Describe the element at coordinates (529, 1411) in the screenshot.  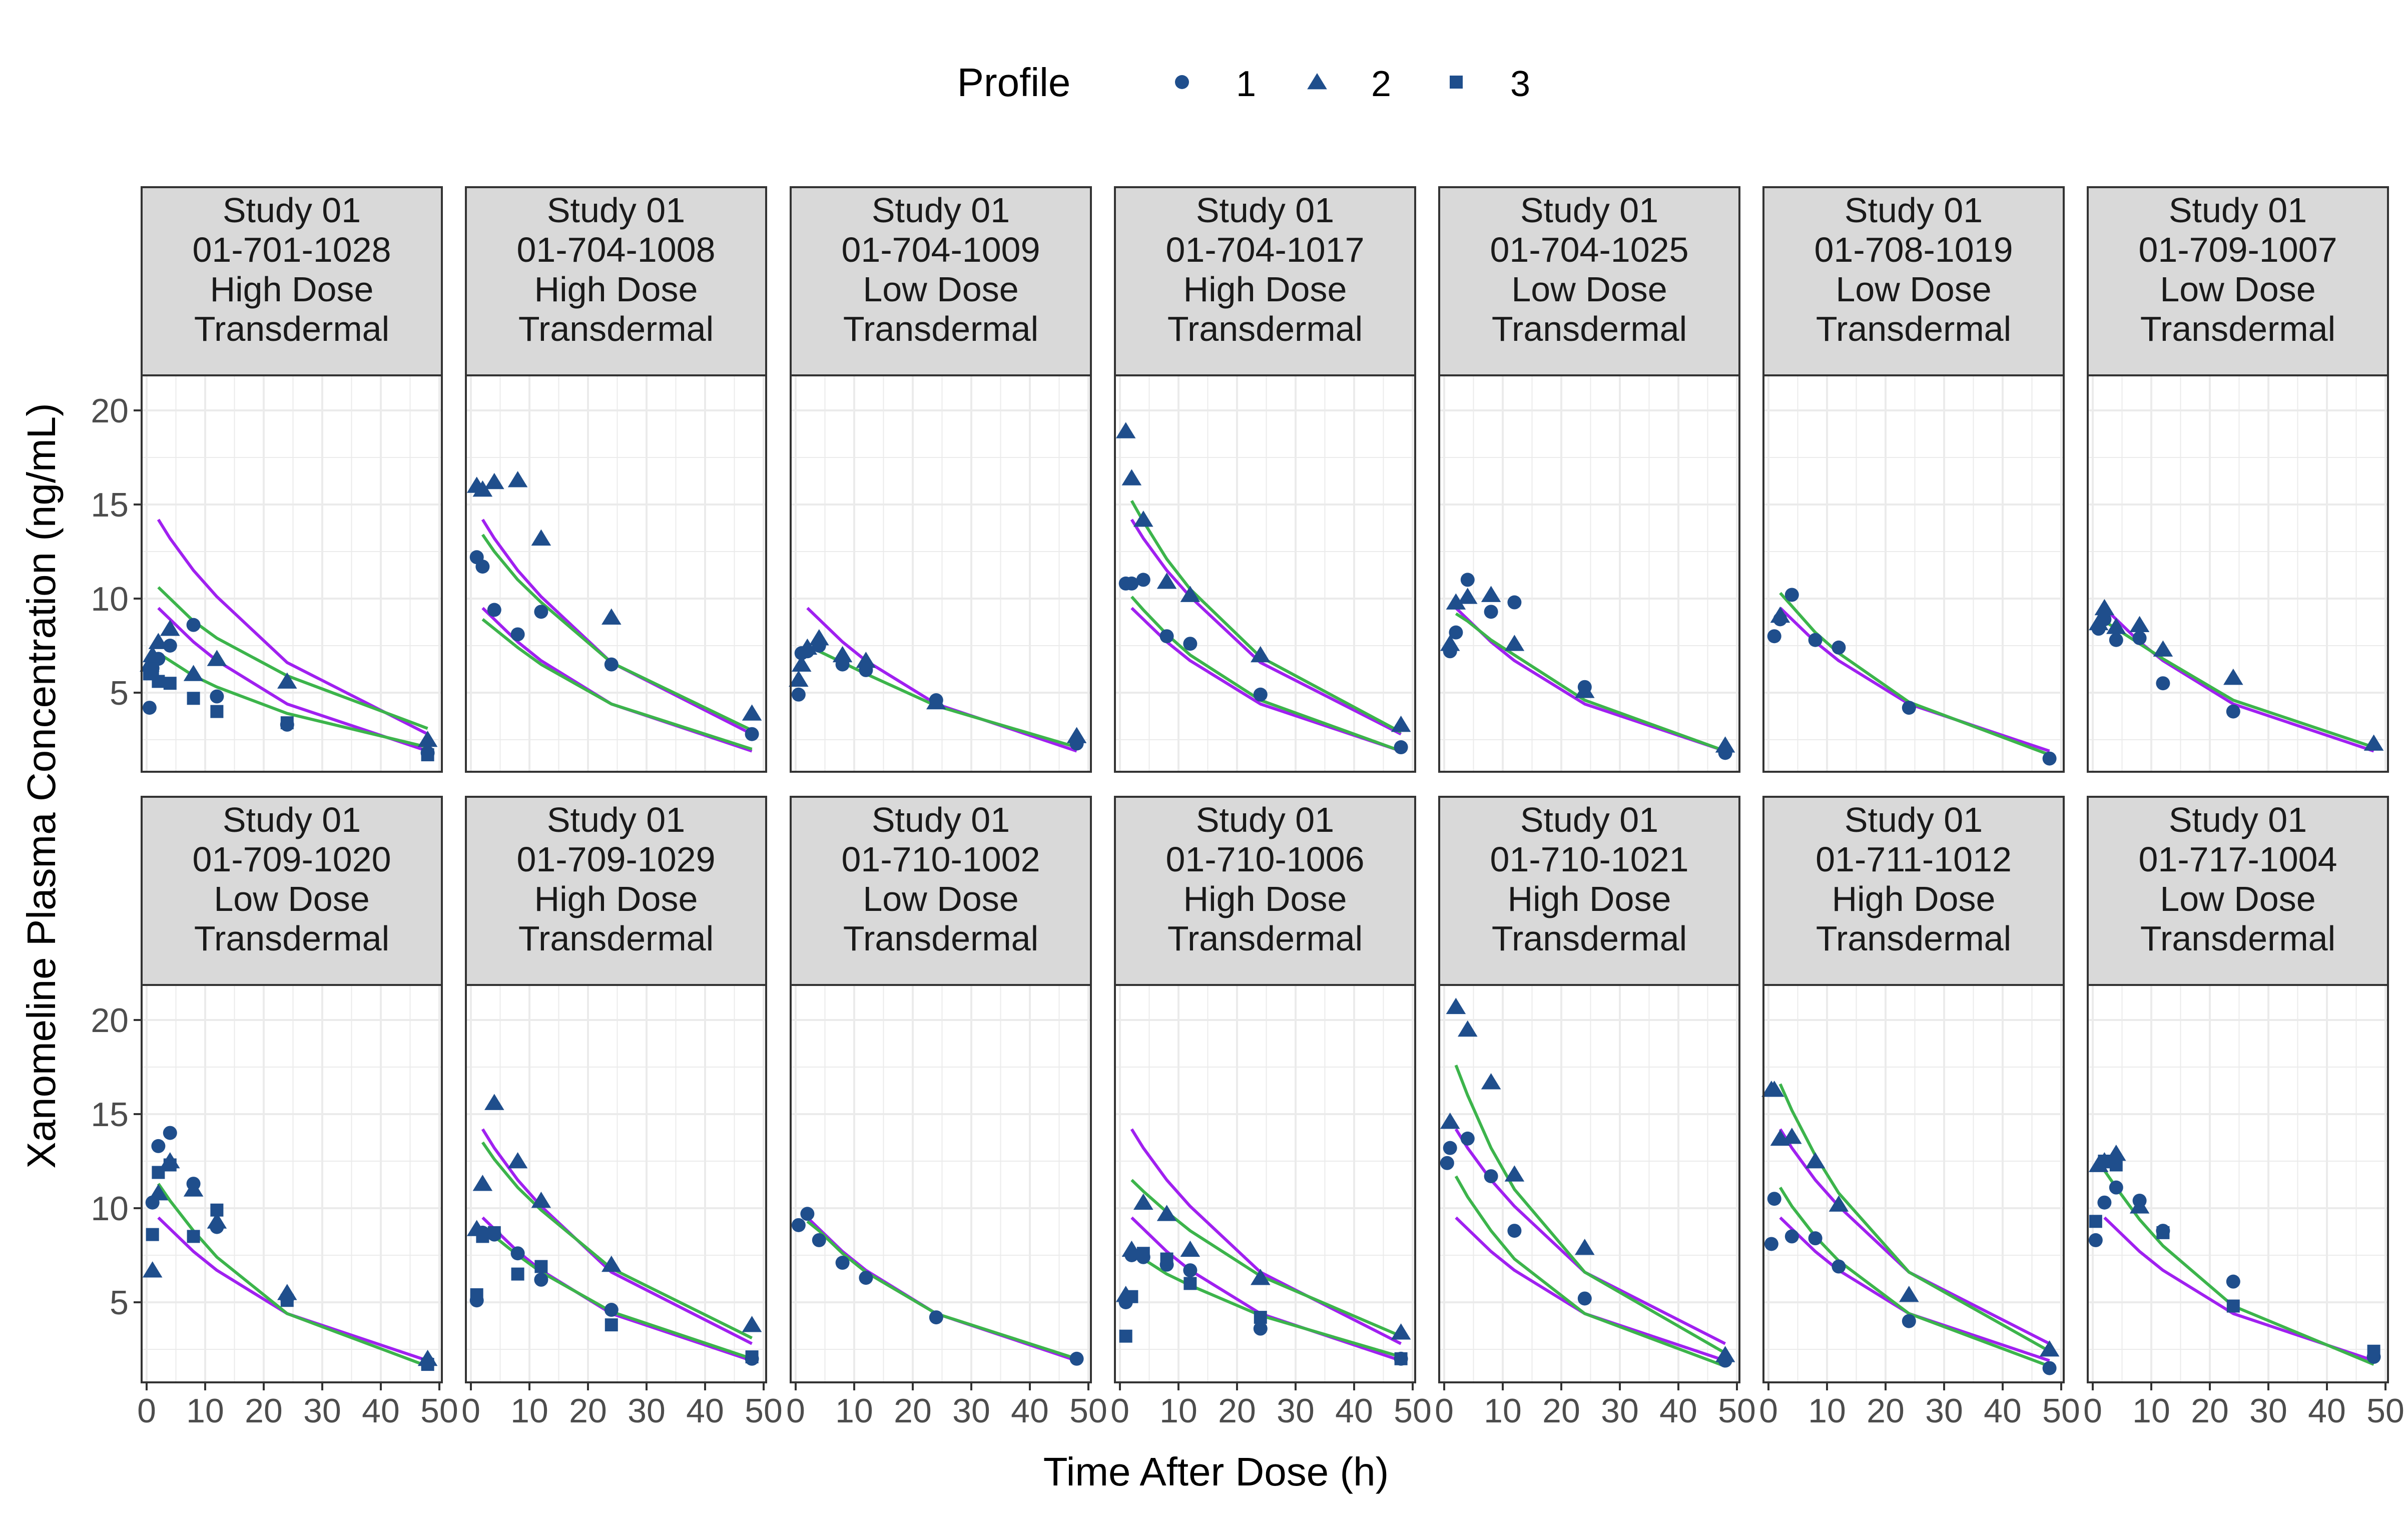
I see `x-tick-label: 10` at that location.